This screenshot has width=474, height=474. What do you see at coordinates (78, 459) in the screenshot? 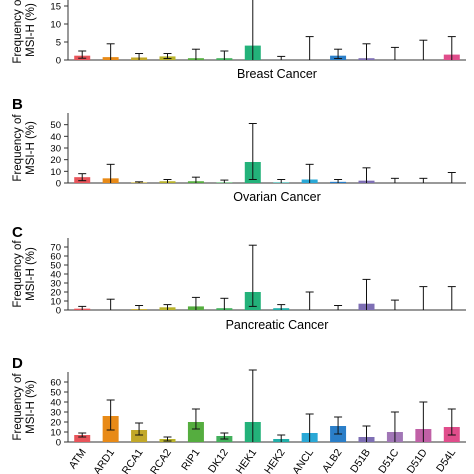
I see `x-tick-label: ATM` at bounding box center [78, 459].